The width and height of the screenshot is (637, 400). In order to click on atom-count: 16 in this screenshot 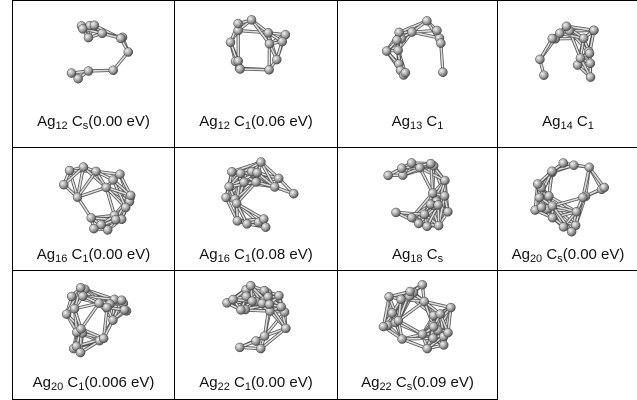, I will do `click(223, 259)`.